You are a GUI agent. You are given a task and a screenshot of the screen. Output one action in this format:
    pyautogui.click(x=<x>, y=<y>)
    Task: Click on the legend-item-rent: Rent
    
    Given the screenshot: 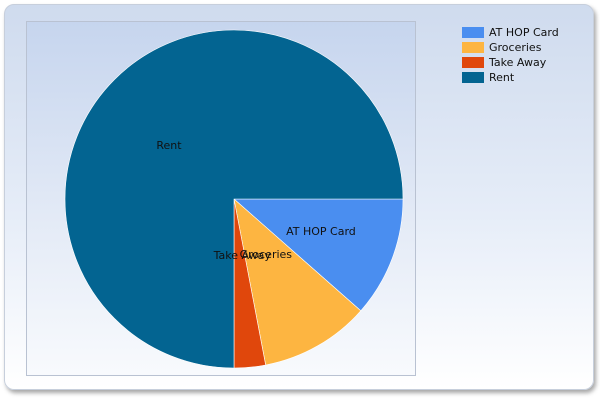 What is the action you would take?
    pyautogui.click(x=510, y=77)
    